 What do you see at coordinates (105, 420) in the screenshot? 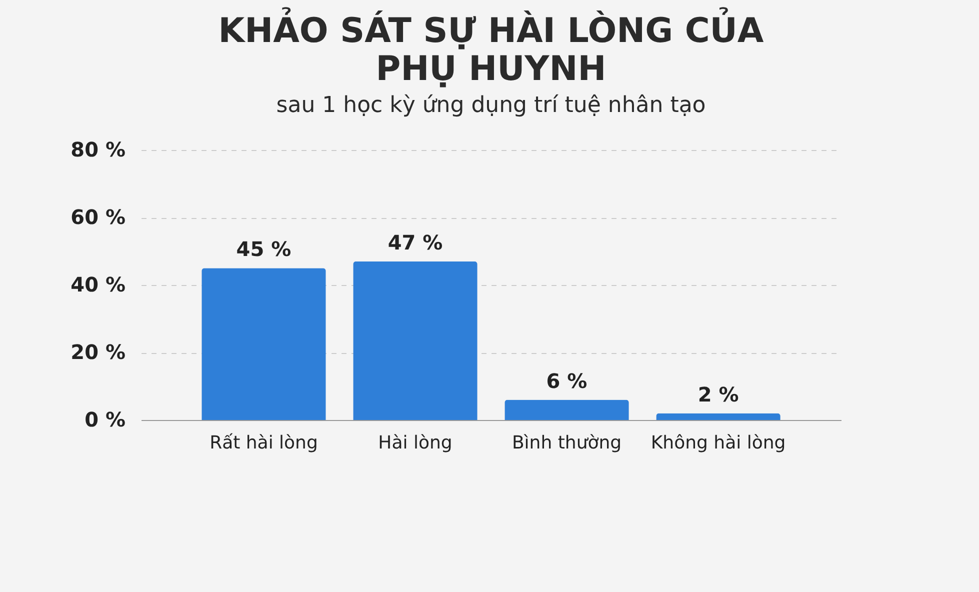
I see `y-tick-label: 0 %` at bounding box center [105, 420].